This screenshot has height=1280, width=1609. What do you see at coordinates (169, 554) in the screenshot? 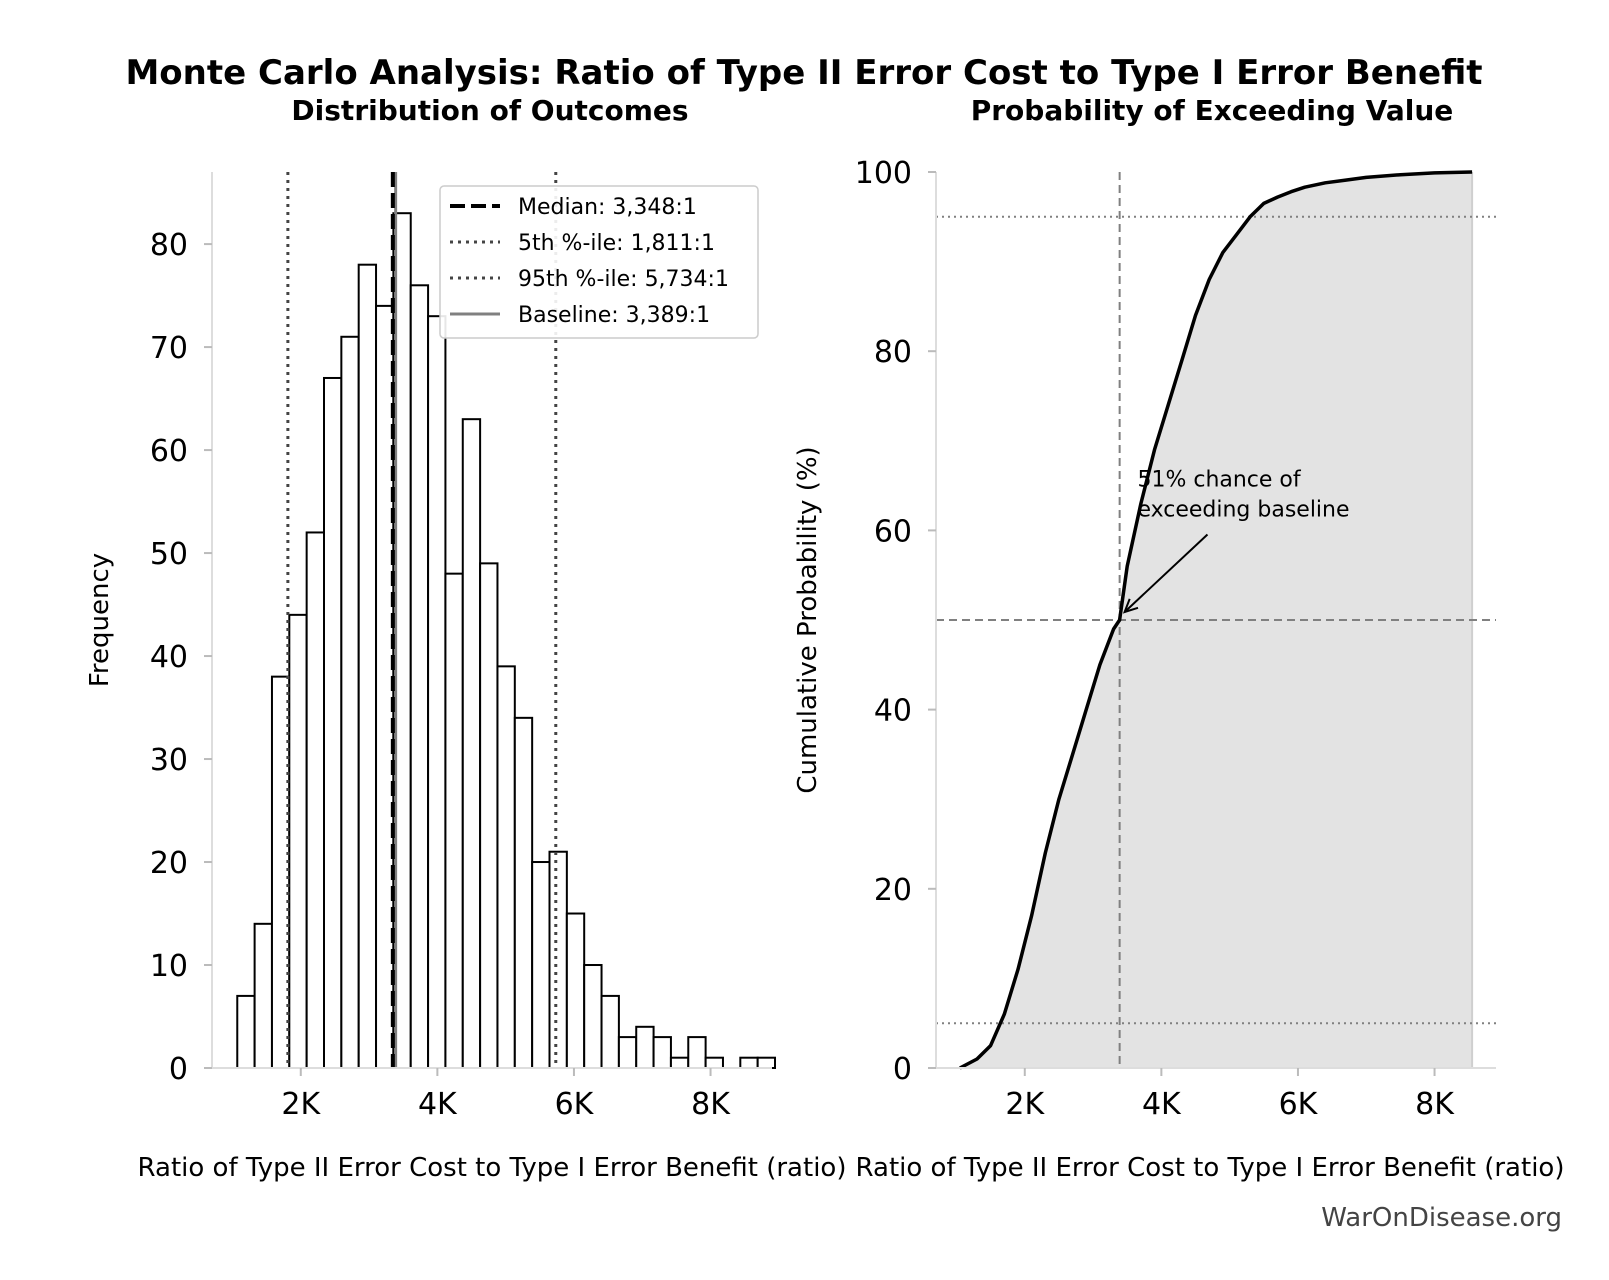
I see `histogram-y-tick-label: 50` at bounding box center [169, 554].